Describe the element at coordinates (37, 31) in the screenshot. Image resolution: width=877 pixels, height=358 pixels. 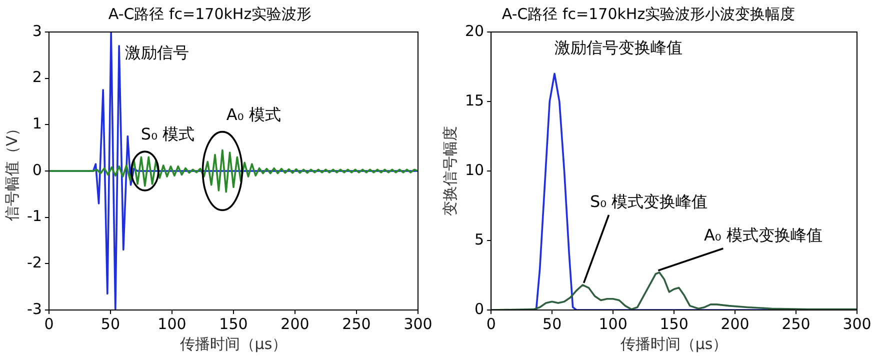
I see `y-tick-label: 3` at that location.